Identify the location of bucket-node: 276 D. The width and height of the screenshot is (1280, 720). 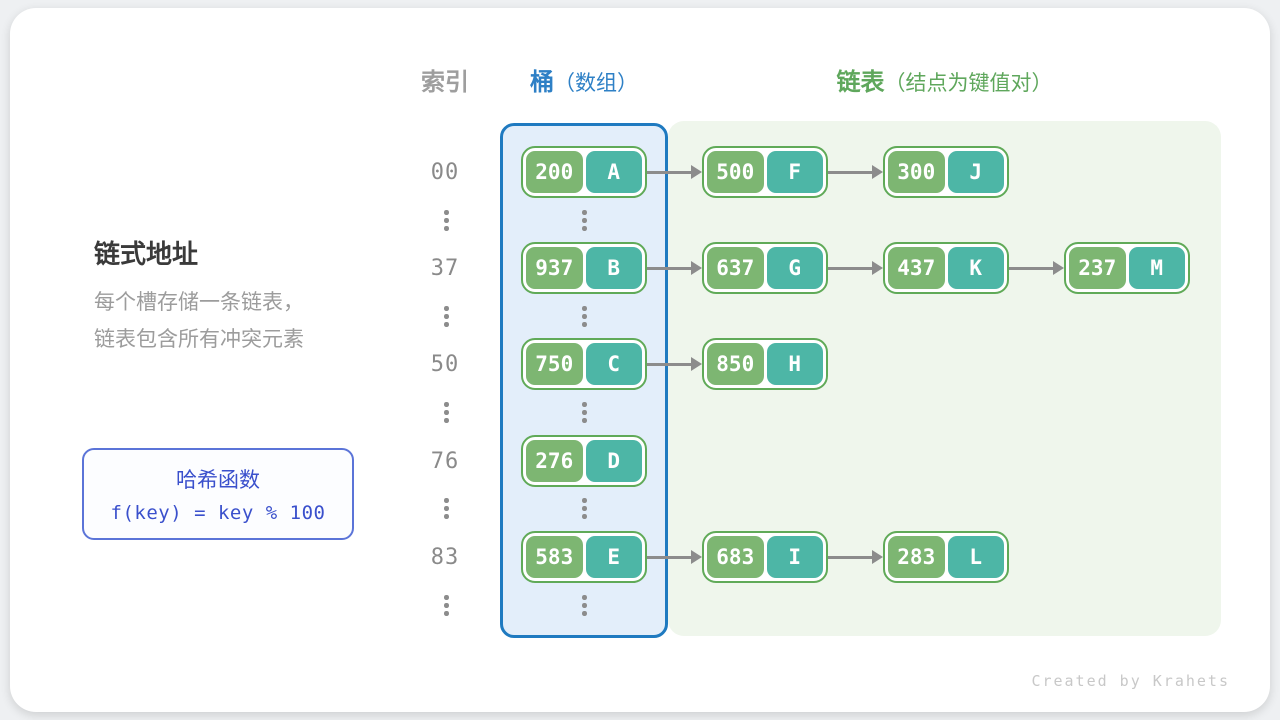
(584, 461).